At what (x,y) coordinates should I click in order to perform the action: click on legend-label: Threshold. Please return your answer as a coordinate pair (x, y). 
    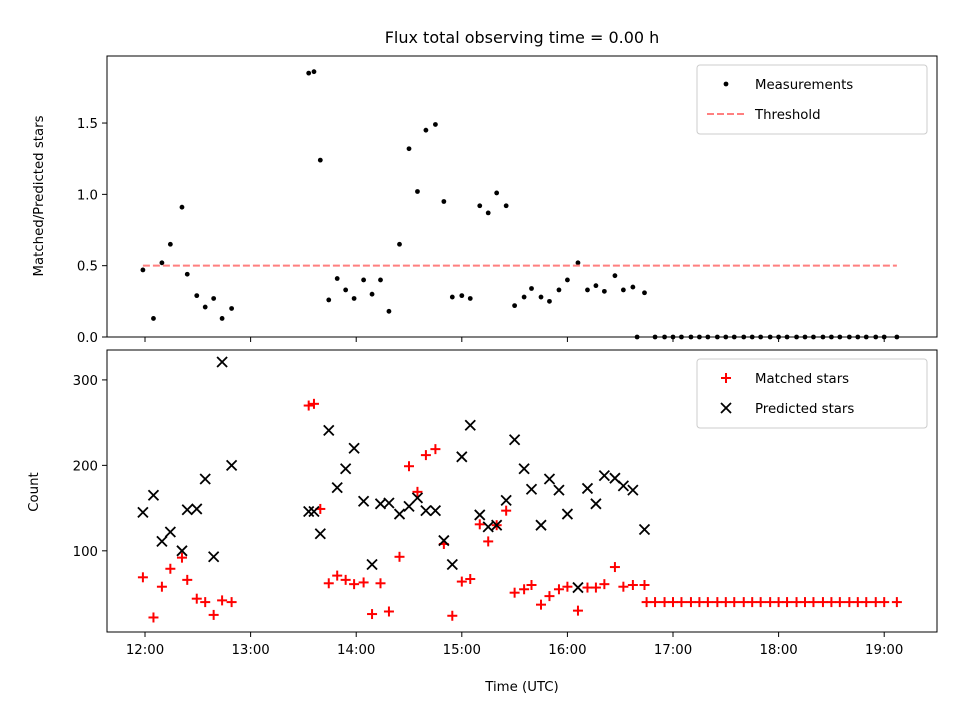
    Looking at the image, I should click on (787, 115).